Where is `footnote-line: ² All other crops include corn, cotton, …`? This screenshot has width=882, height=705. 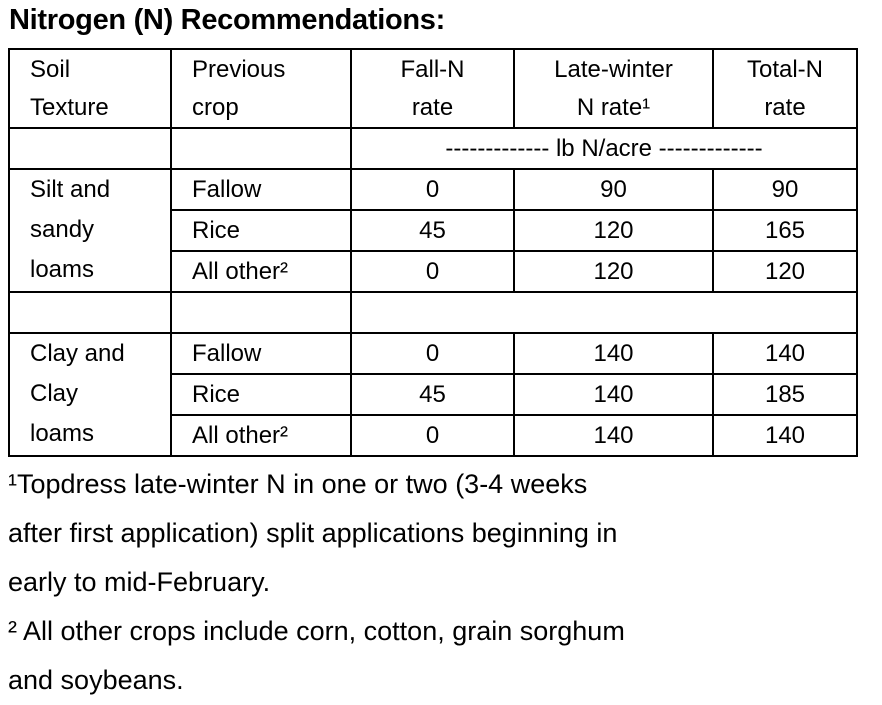 footnote-line: ² All other crops include corn, cotton, … is located at coordinates (316, 631).